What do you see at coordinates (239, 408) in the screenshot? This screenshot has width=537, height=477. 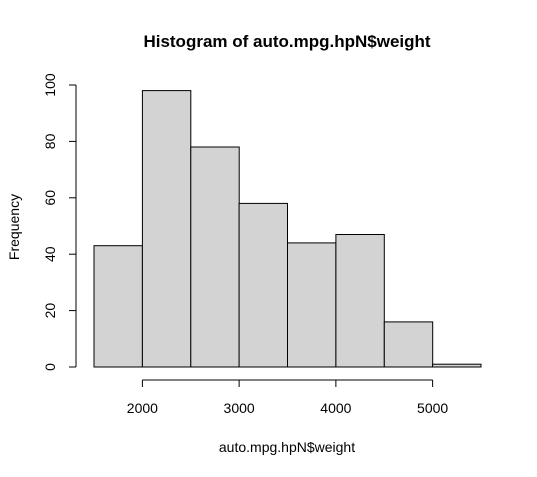 I see `x-tick-label: 3000` at bounding box center [239, 408].